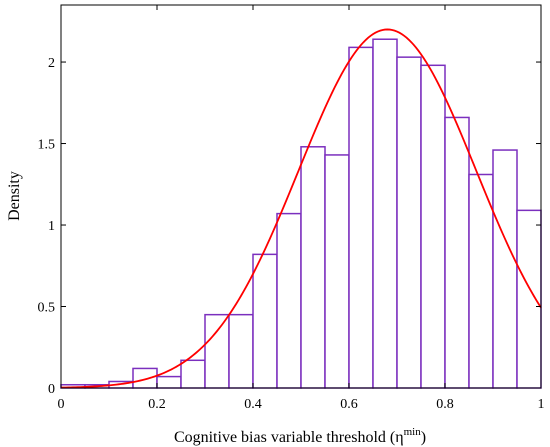  I want to click on x-tick-label: 0.4, so click(253, 404).